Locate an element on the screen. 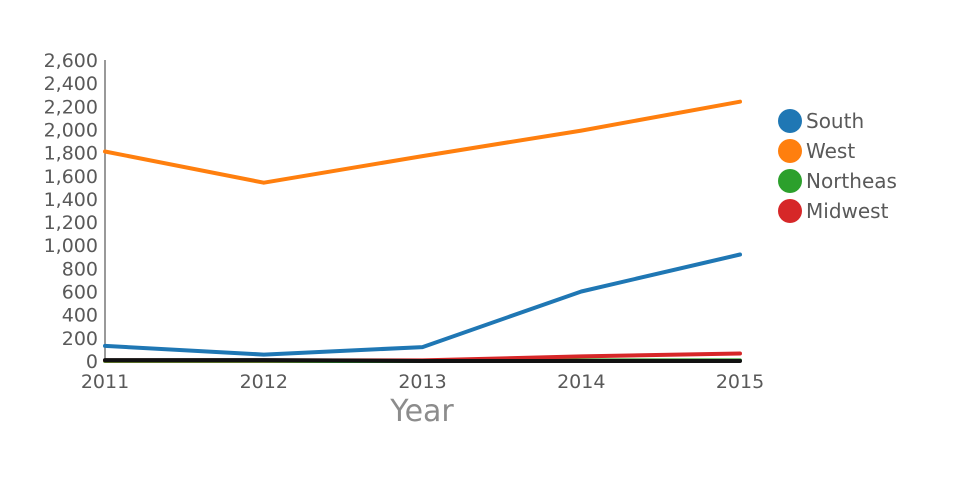 The height and width of the screenshot is (500, 960). series-line-unlabeled is located at coordinates (422, 360).